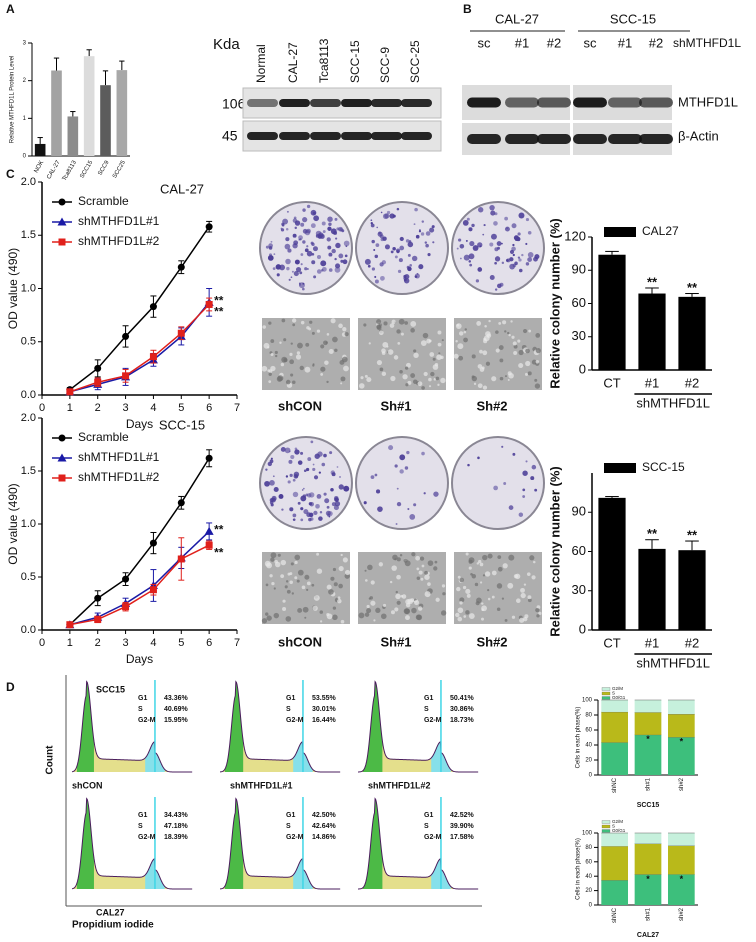  What do you see at coordinates (554, 303) in the screenshot?
I see `y-axis-label: Relative colony number (%)` at bounding box center [554, 303].